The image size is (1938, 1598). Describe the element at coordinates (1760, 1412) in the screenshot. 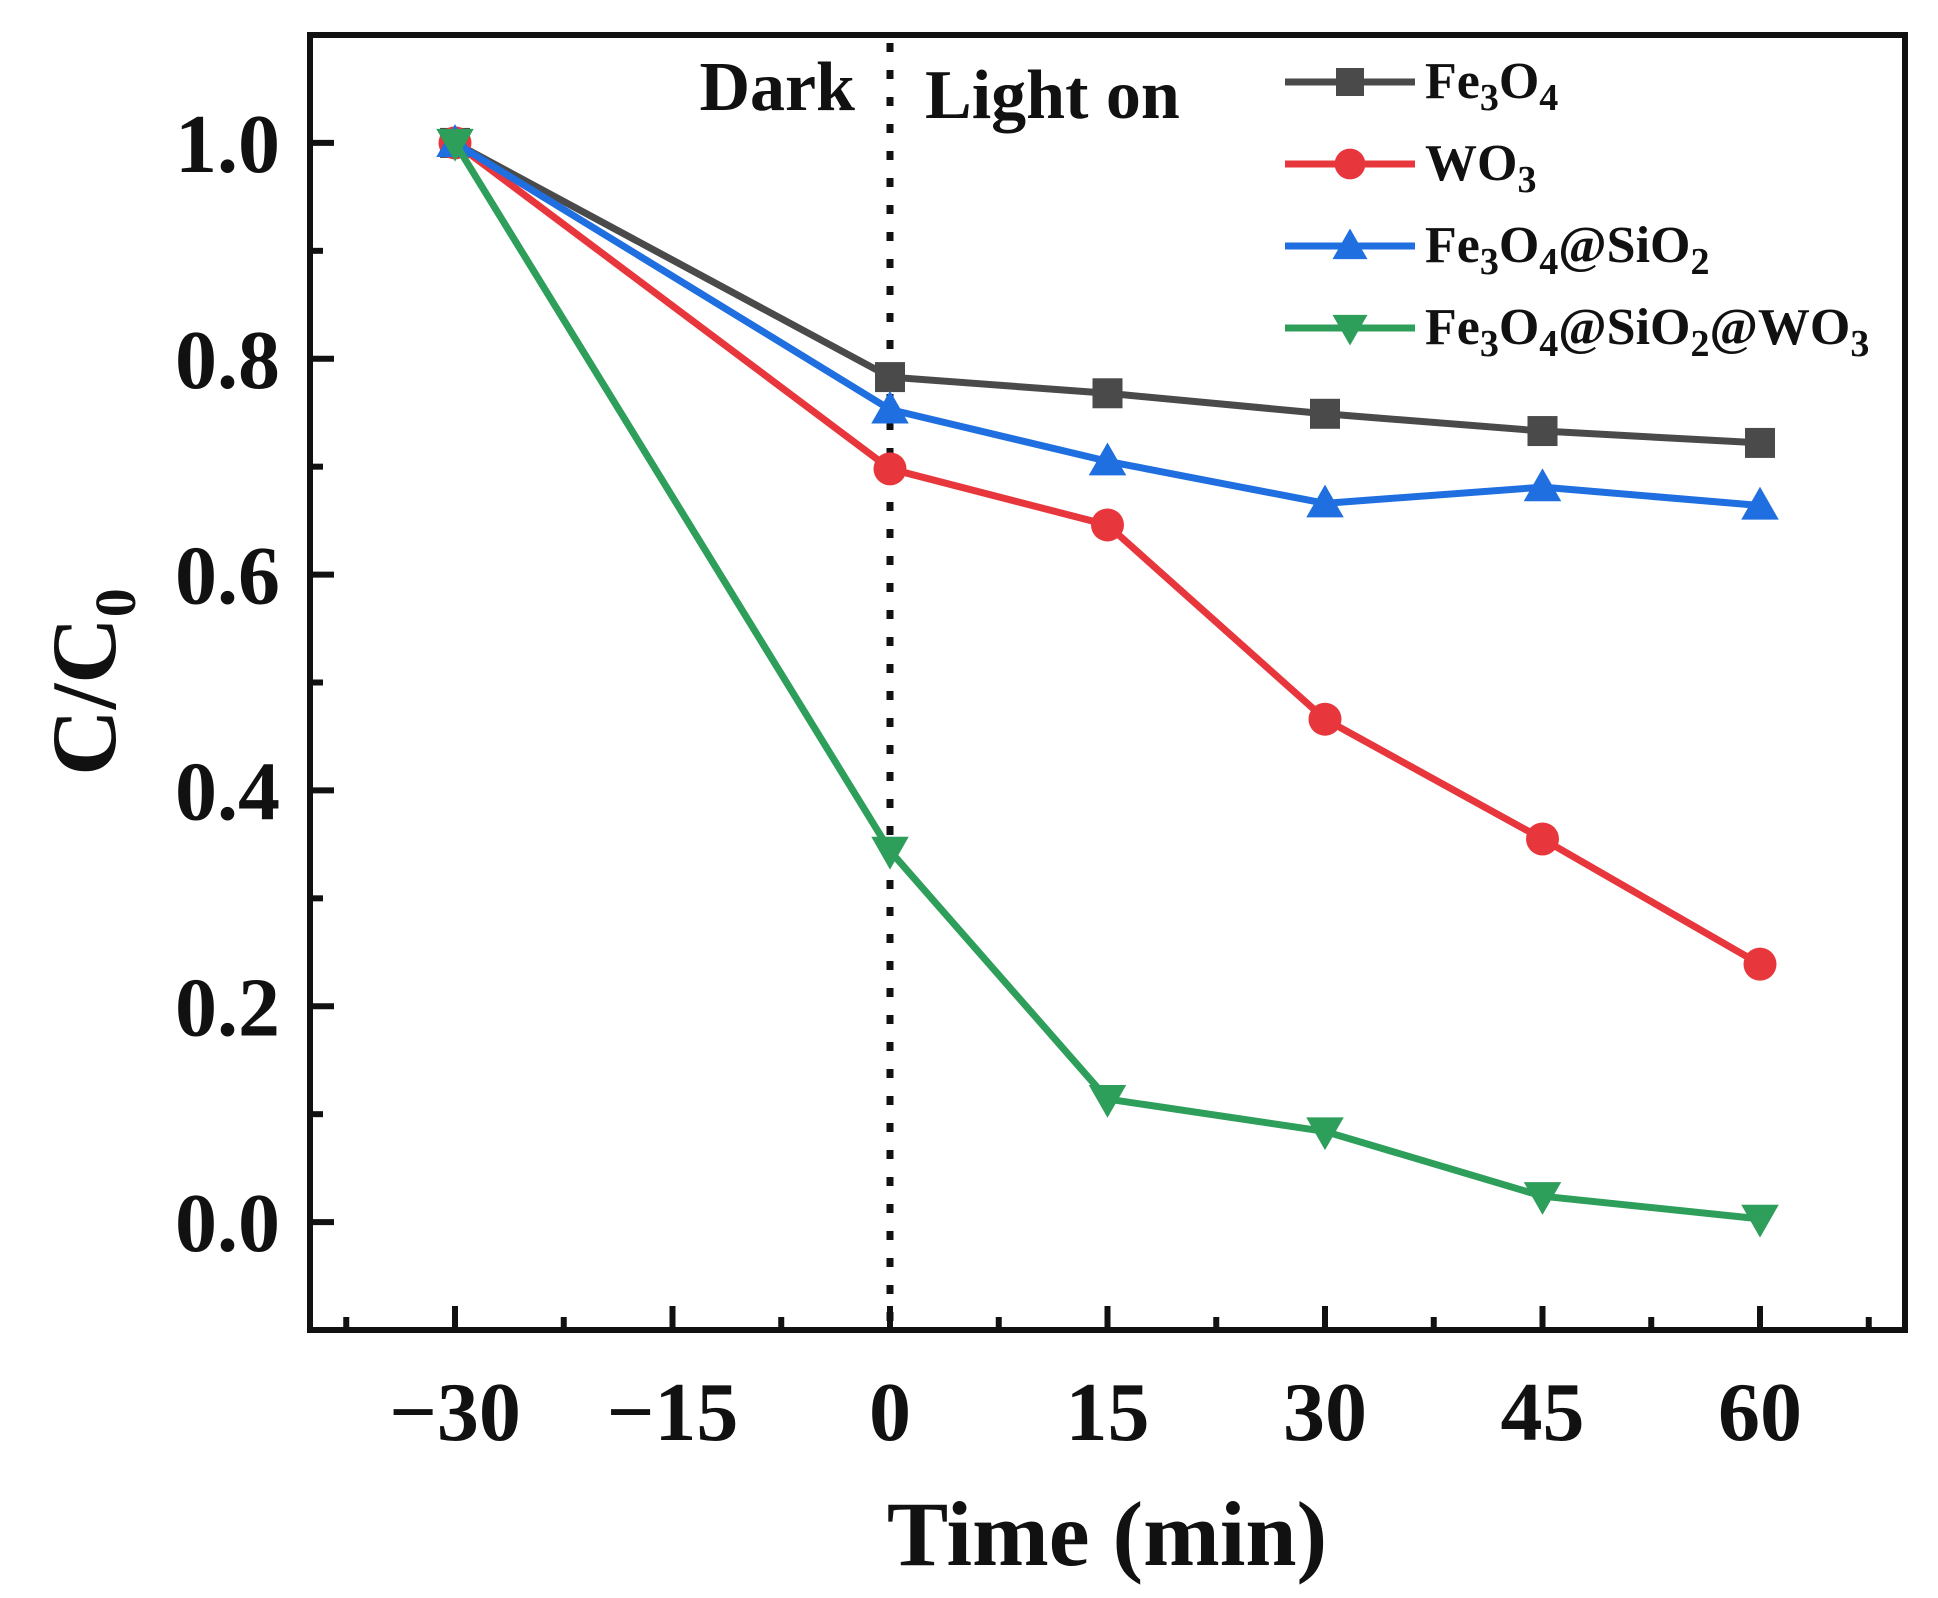

I see `x-tick-label: 60` at that location.